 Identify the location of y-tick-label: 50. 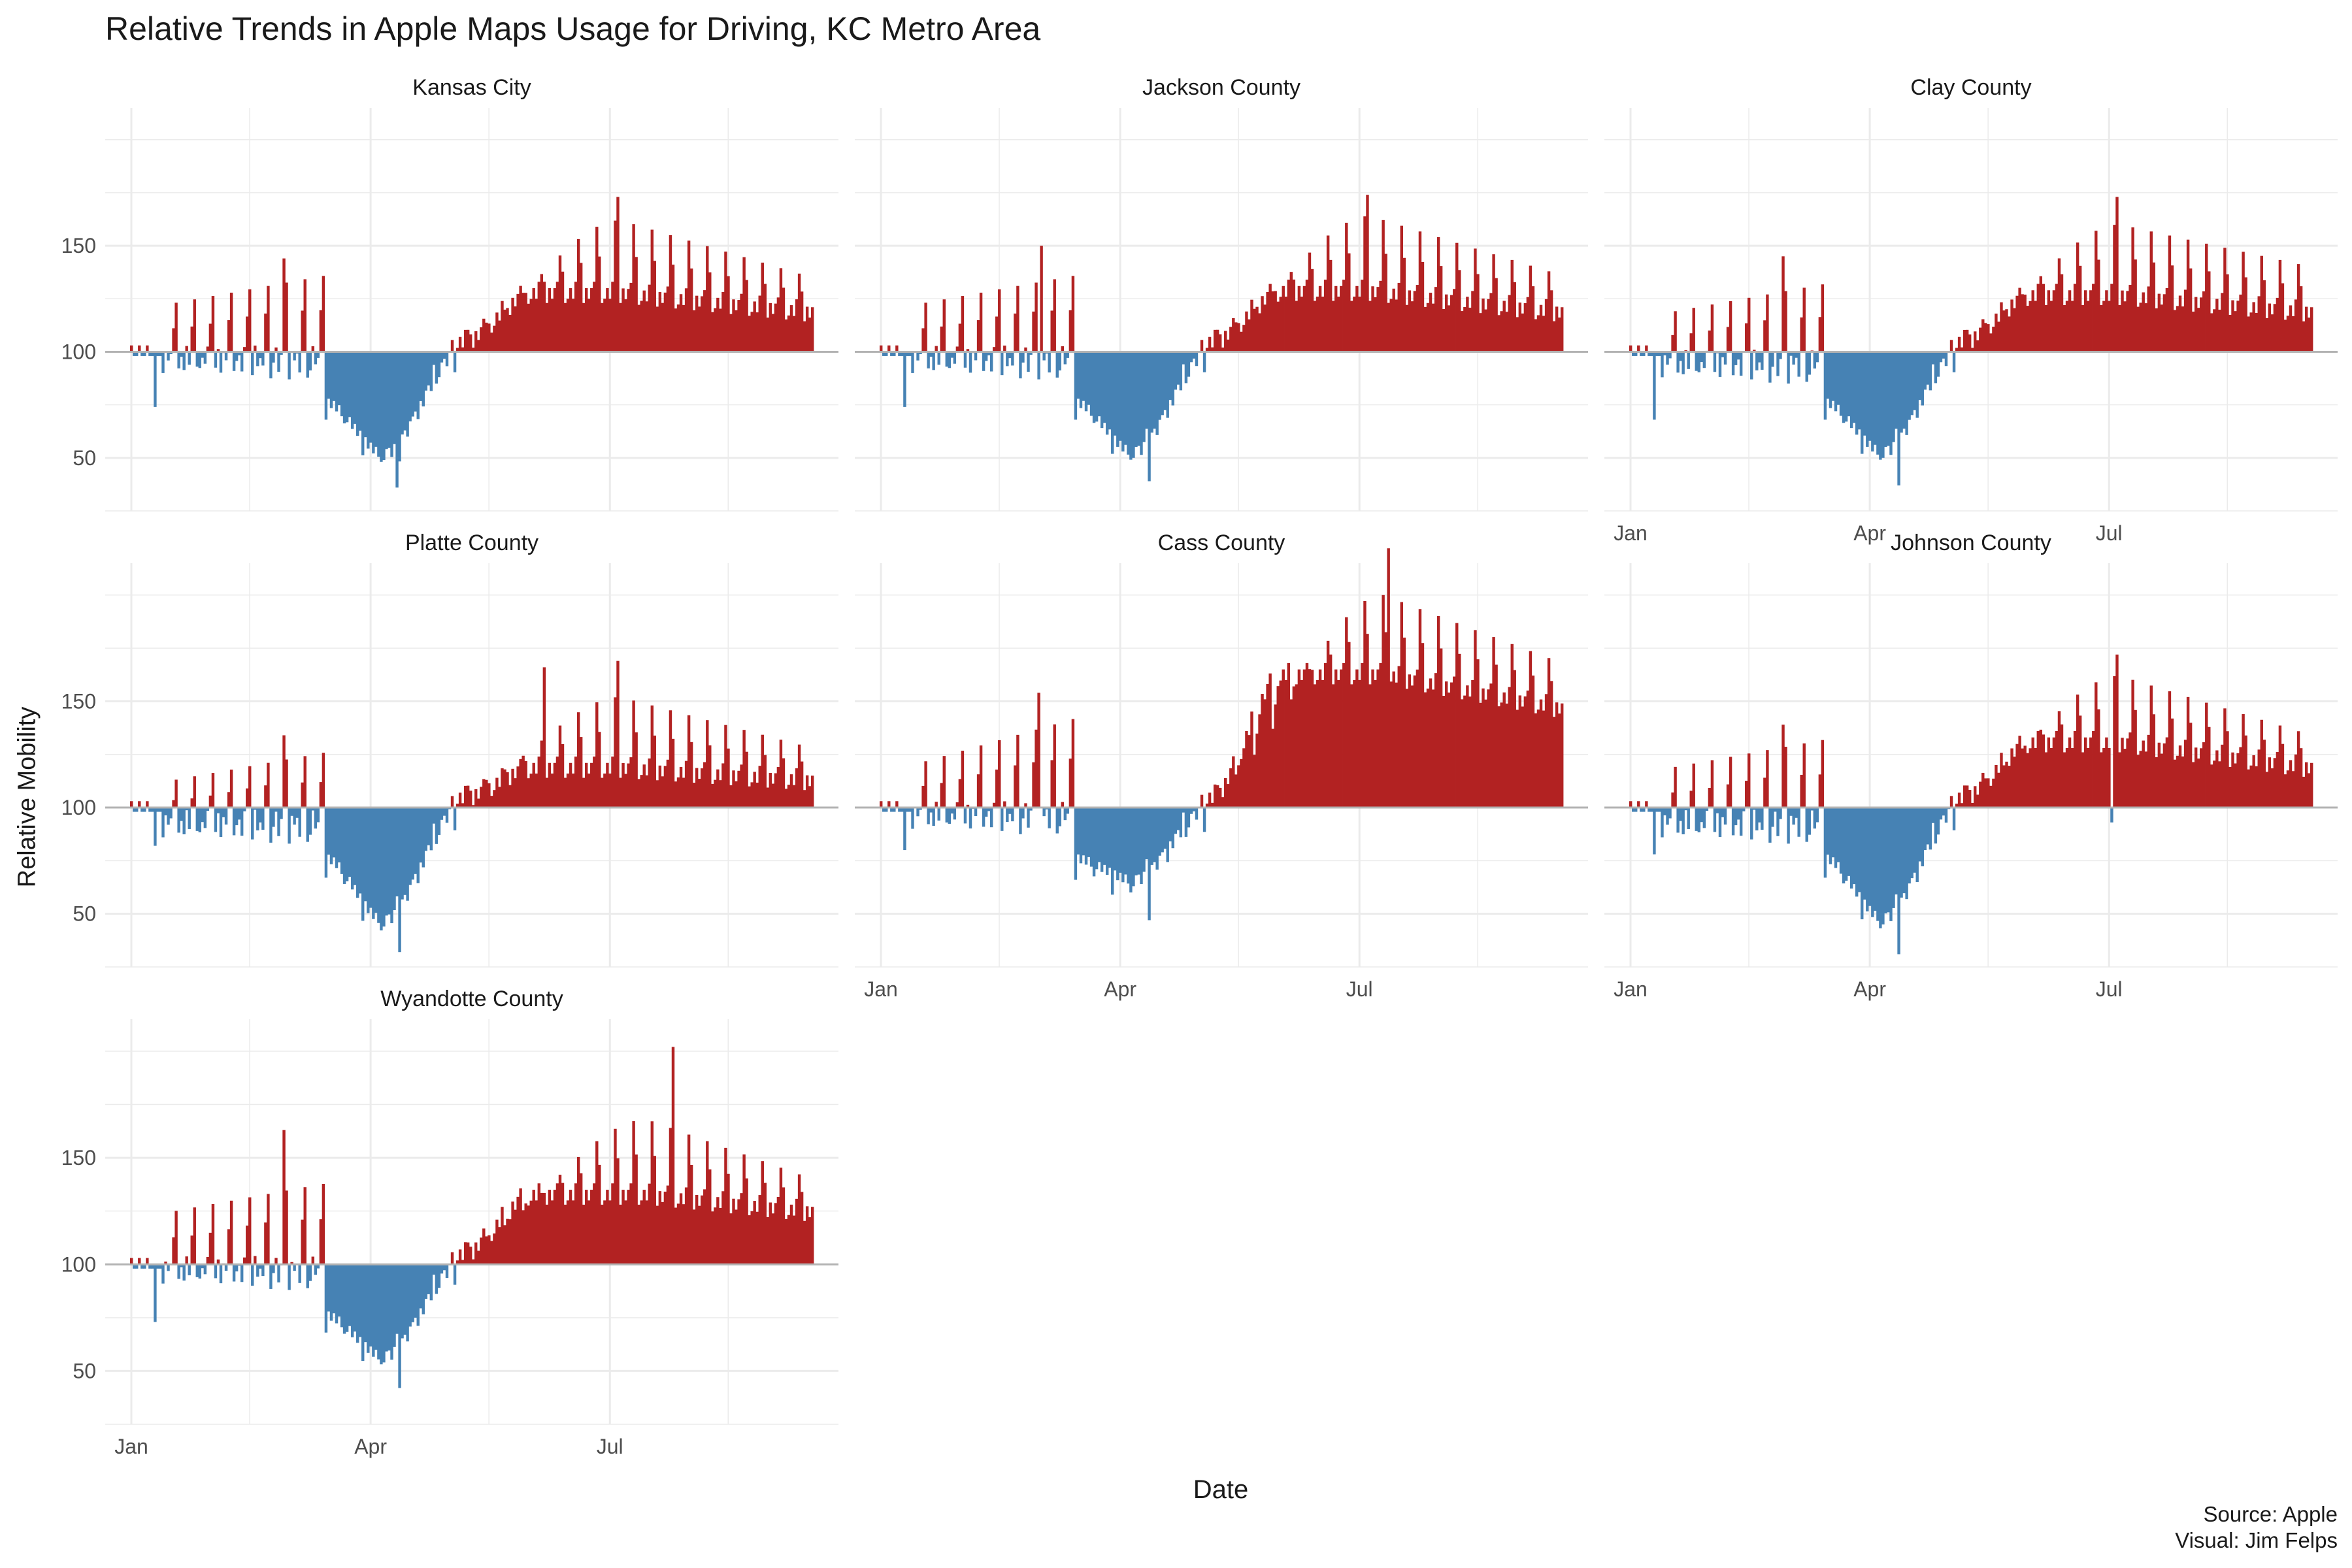
(84, 914).